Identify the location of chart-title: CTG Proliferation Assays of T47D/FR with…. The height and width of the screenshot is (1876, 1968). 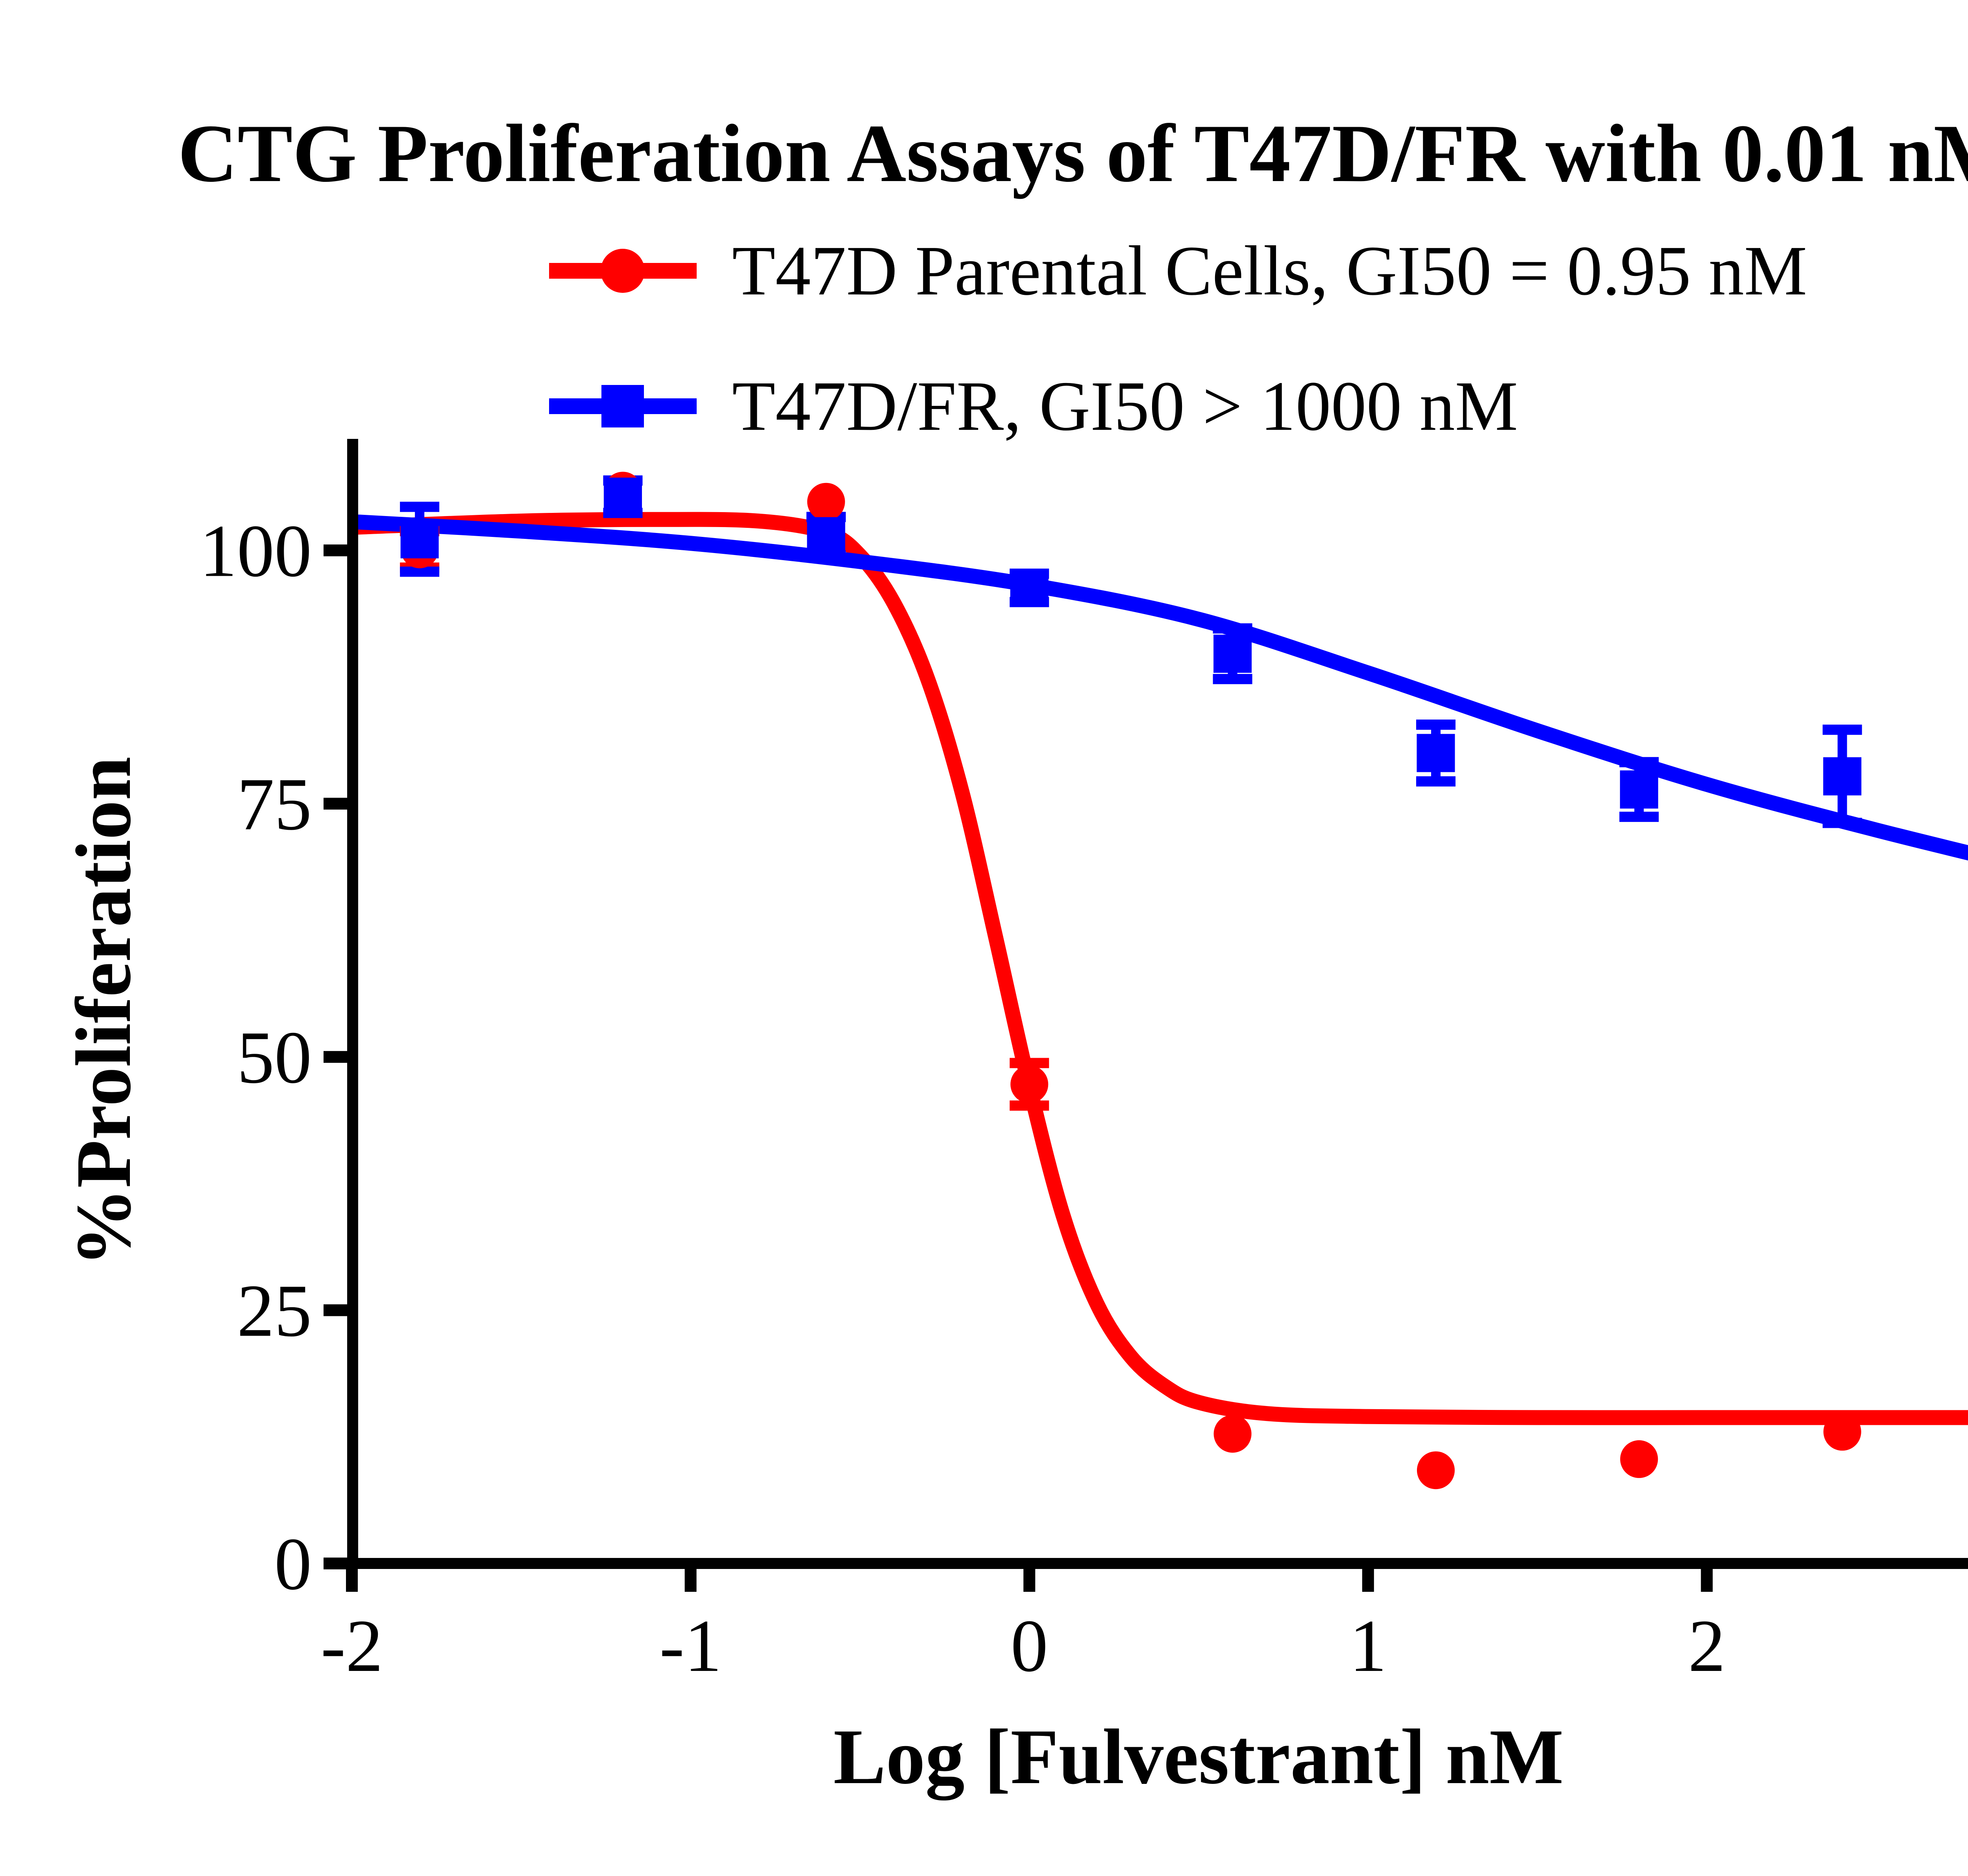
(1073, 153).